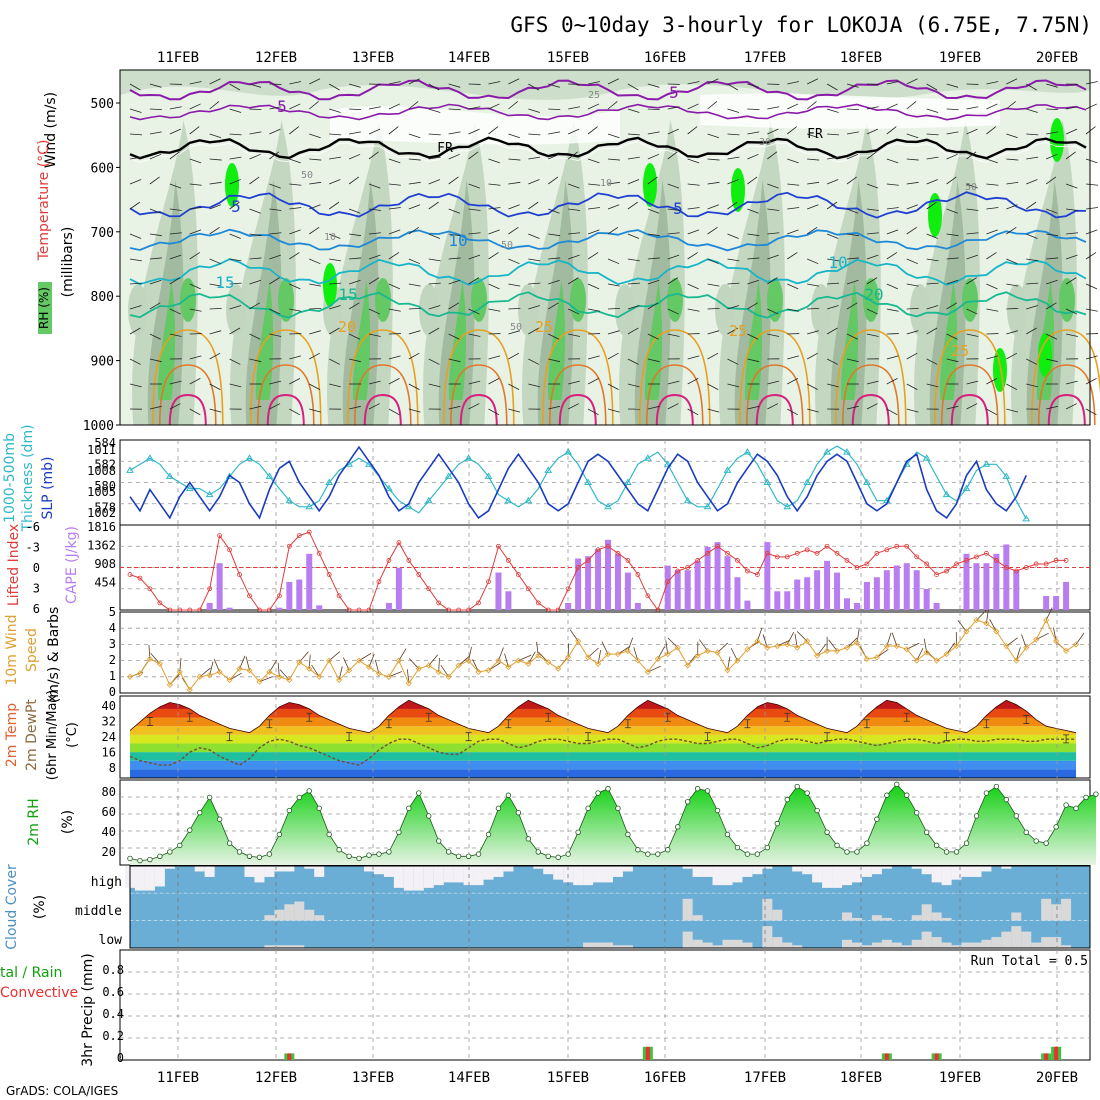  I want to click on contour-label: 25, so click(594, 95).